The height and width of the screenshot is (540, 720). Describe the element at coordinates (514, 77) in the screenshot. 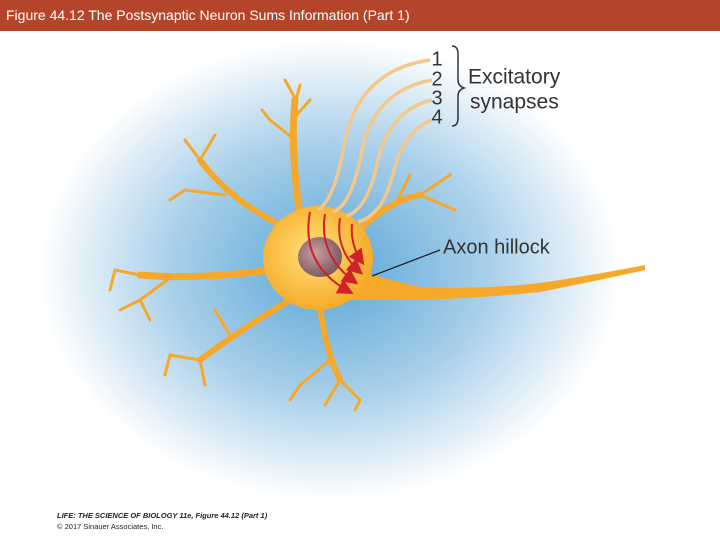

I see `synapse-label: Excitatory` at that location.